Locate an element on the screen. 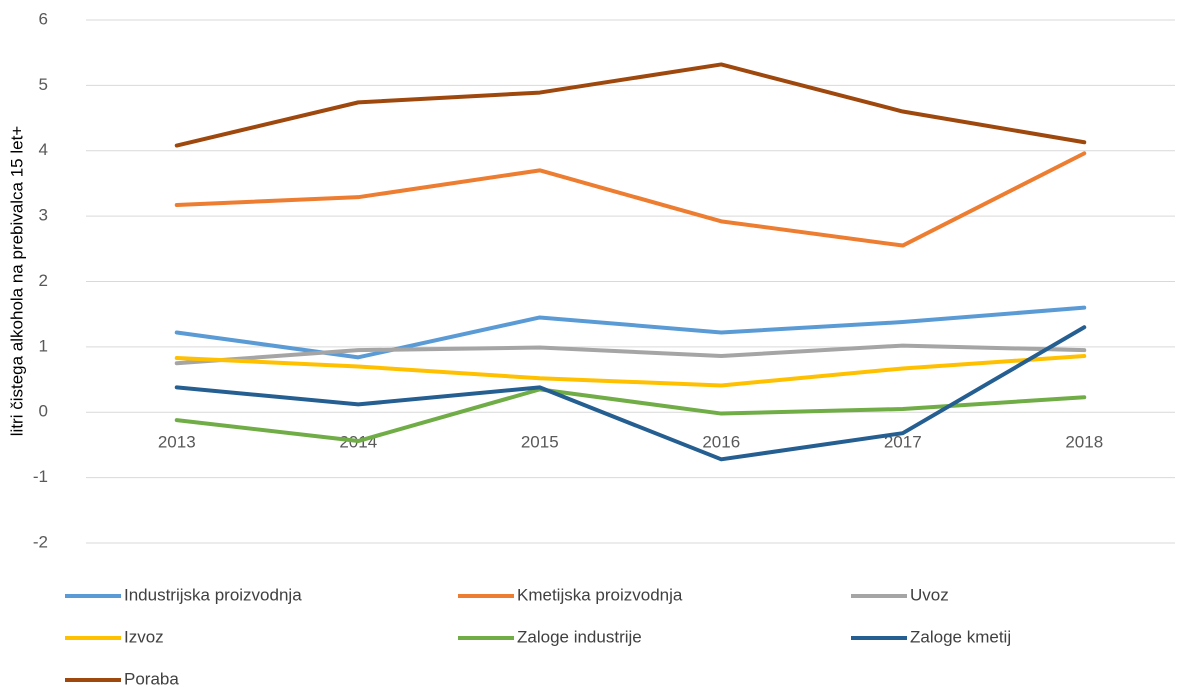 This screenshot has height=690, width=1177. x-tick-label: 2013 is located at coordinates (177, 442).